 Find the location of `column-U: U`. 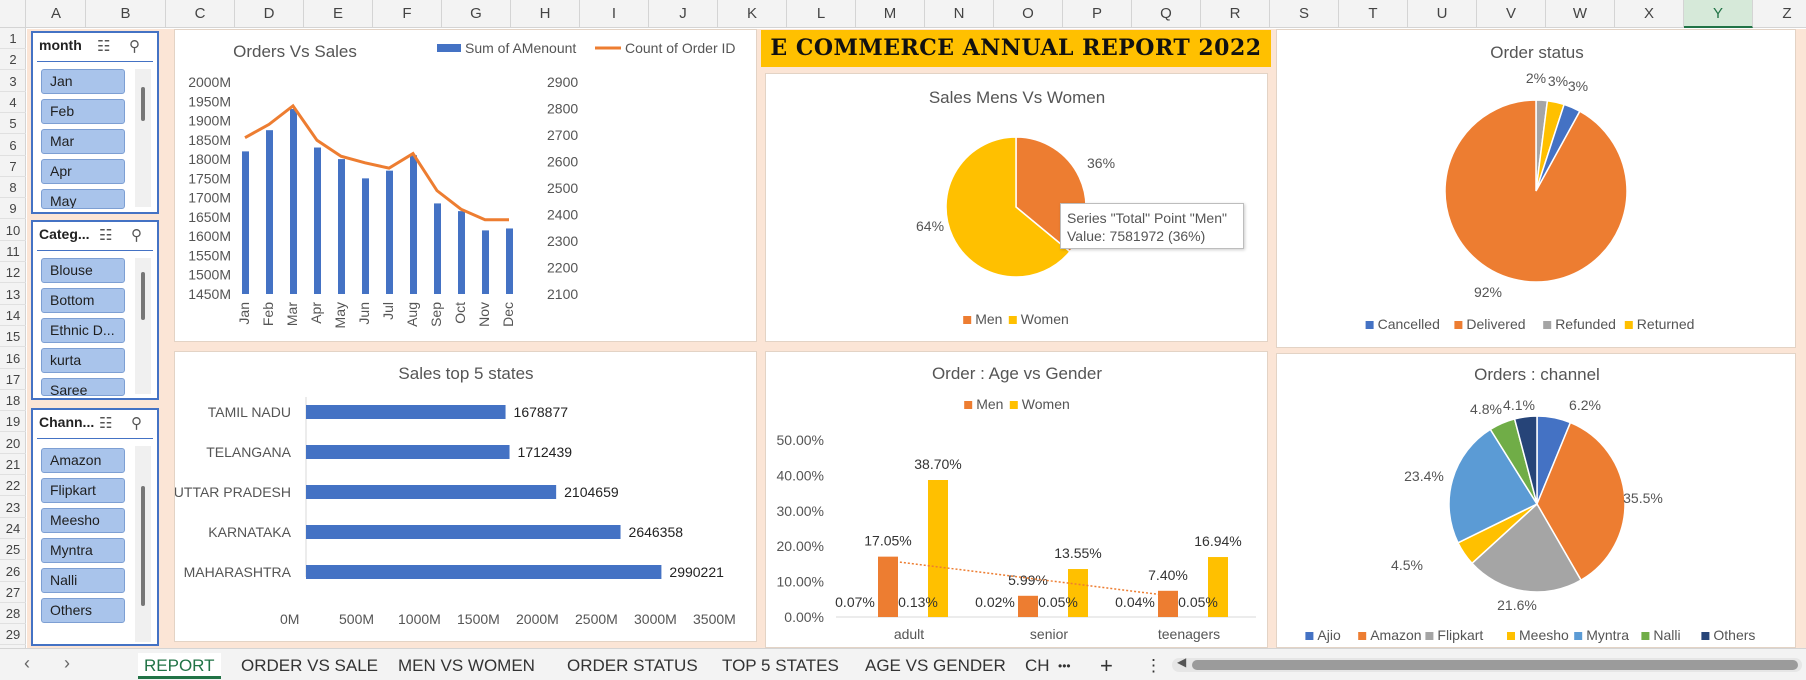

column-U: U is located at coordinates (1442, 14).